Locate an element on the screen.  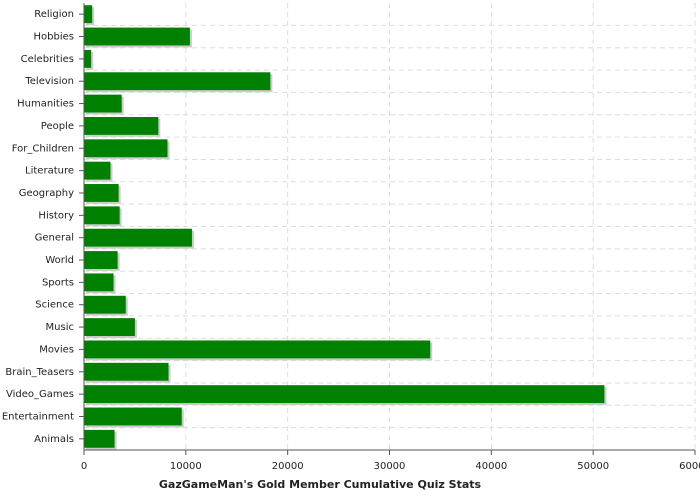
y-tick-label: Humanities is located at coordinates (45, 104).